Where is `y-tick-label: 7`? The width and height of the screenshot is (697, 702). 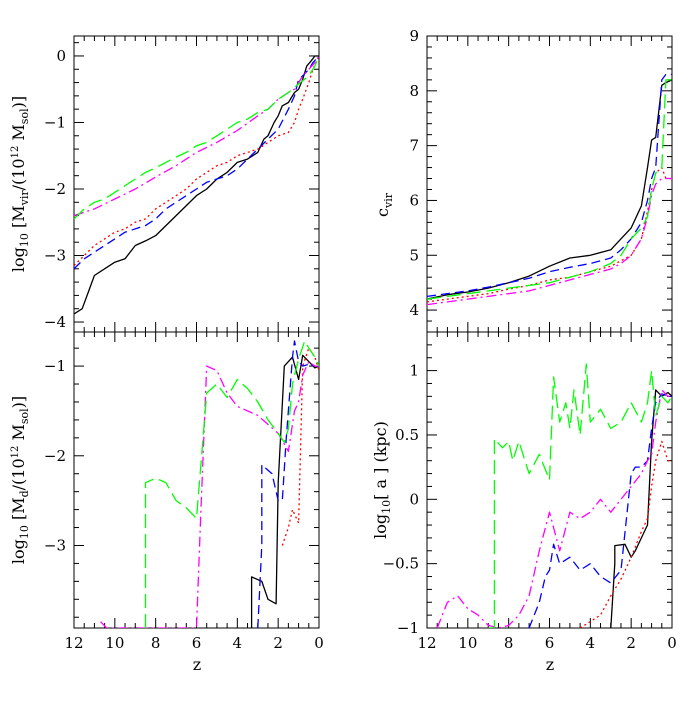
y-tick-label: 7 is located at coordinates (414, 146).